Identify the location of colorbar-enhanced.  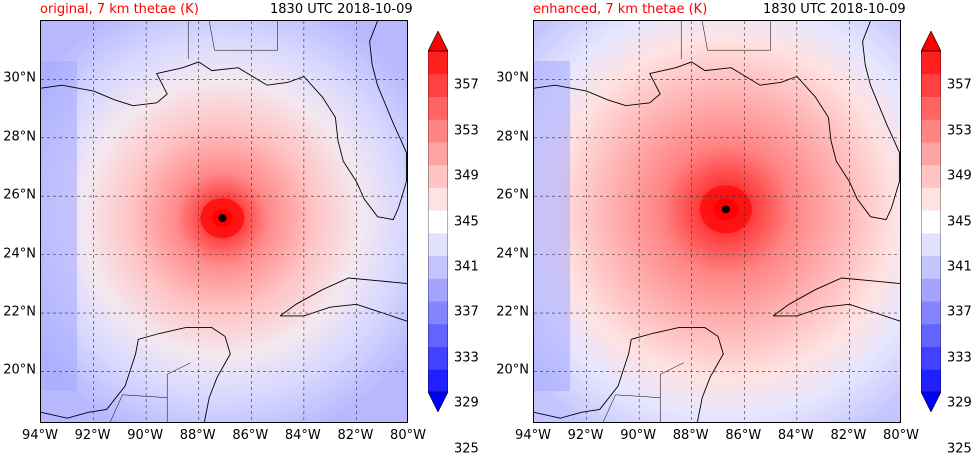
(931, 221).